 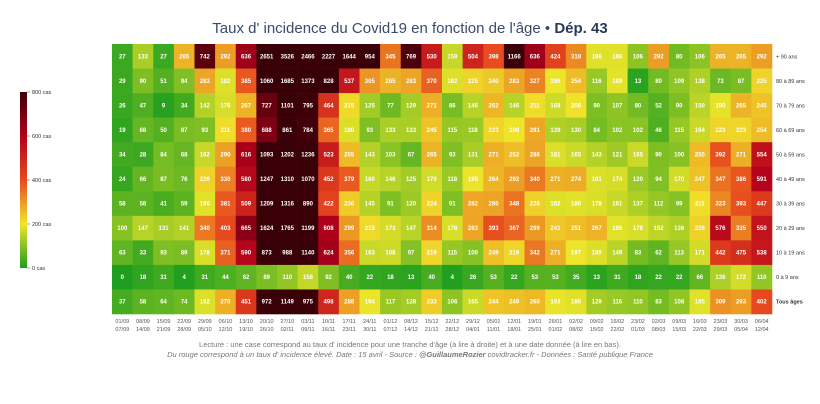 I want to click on cell-value-label: 323, so click(x=720, y=205).